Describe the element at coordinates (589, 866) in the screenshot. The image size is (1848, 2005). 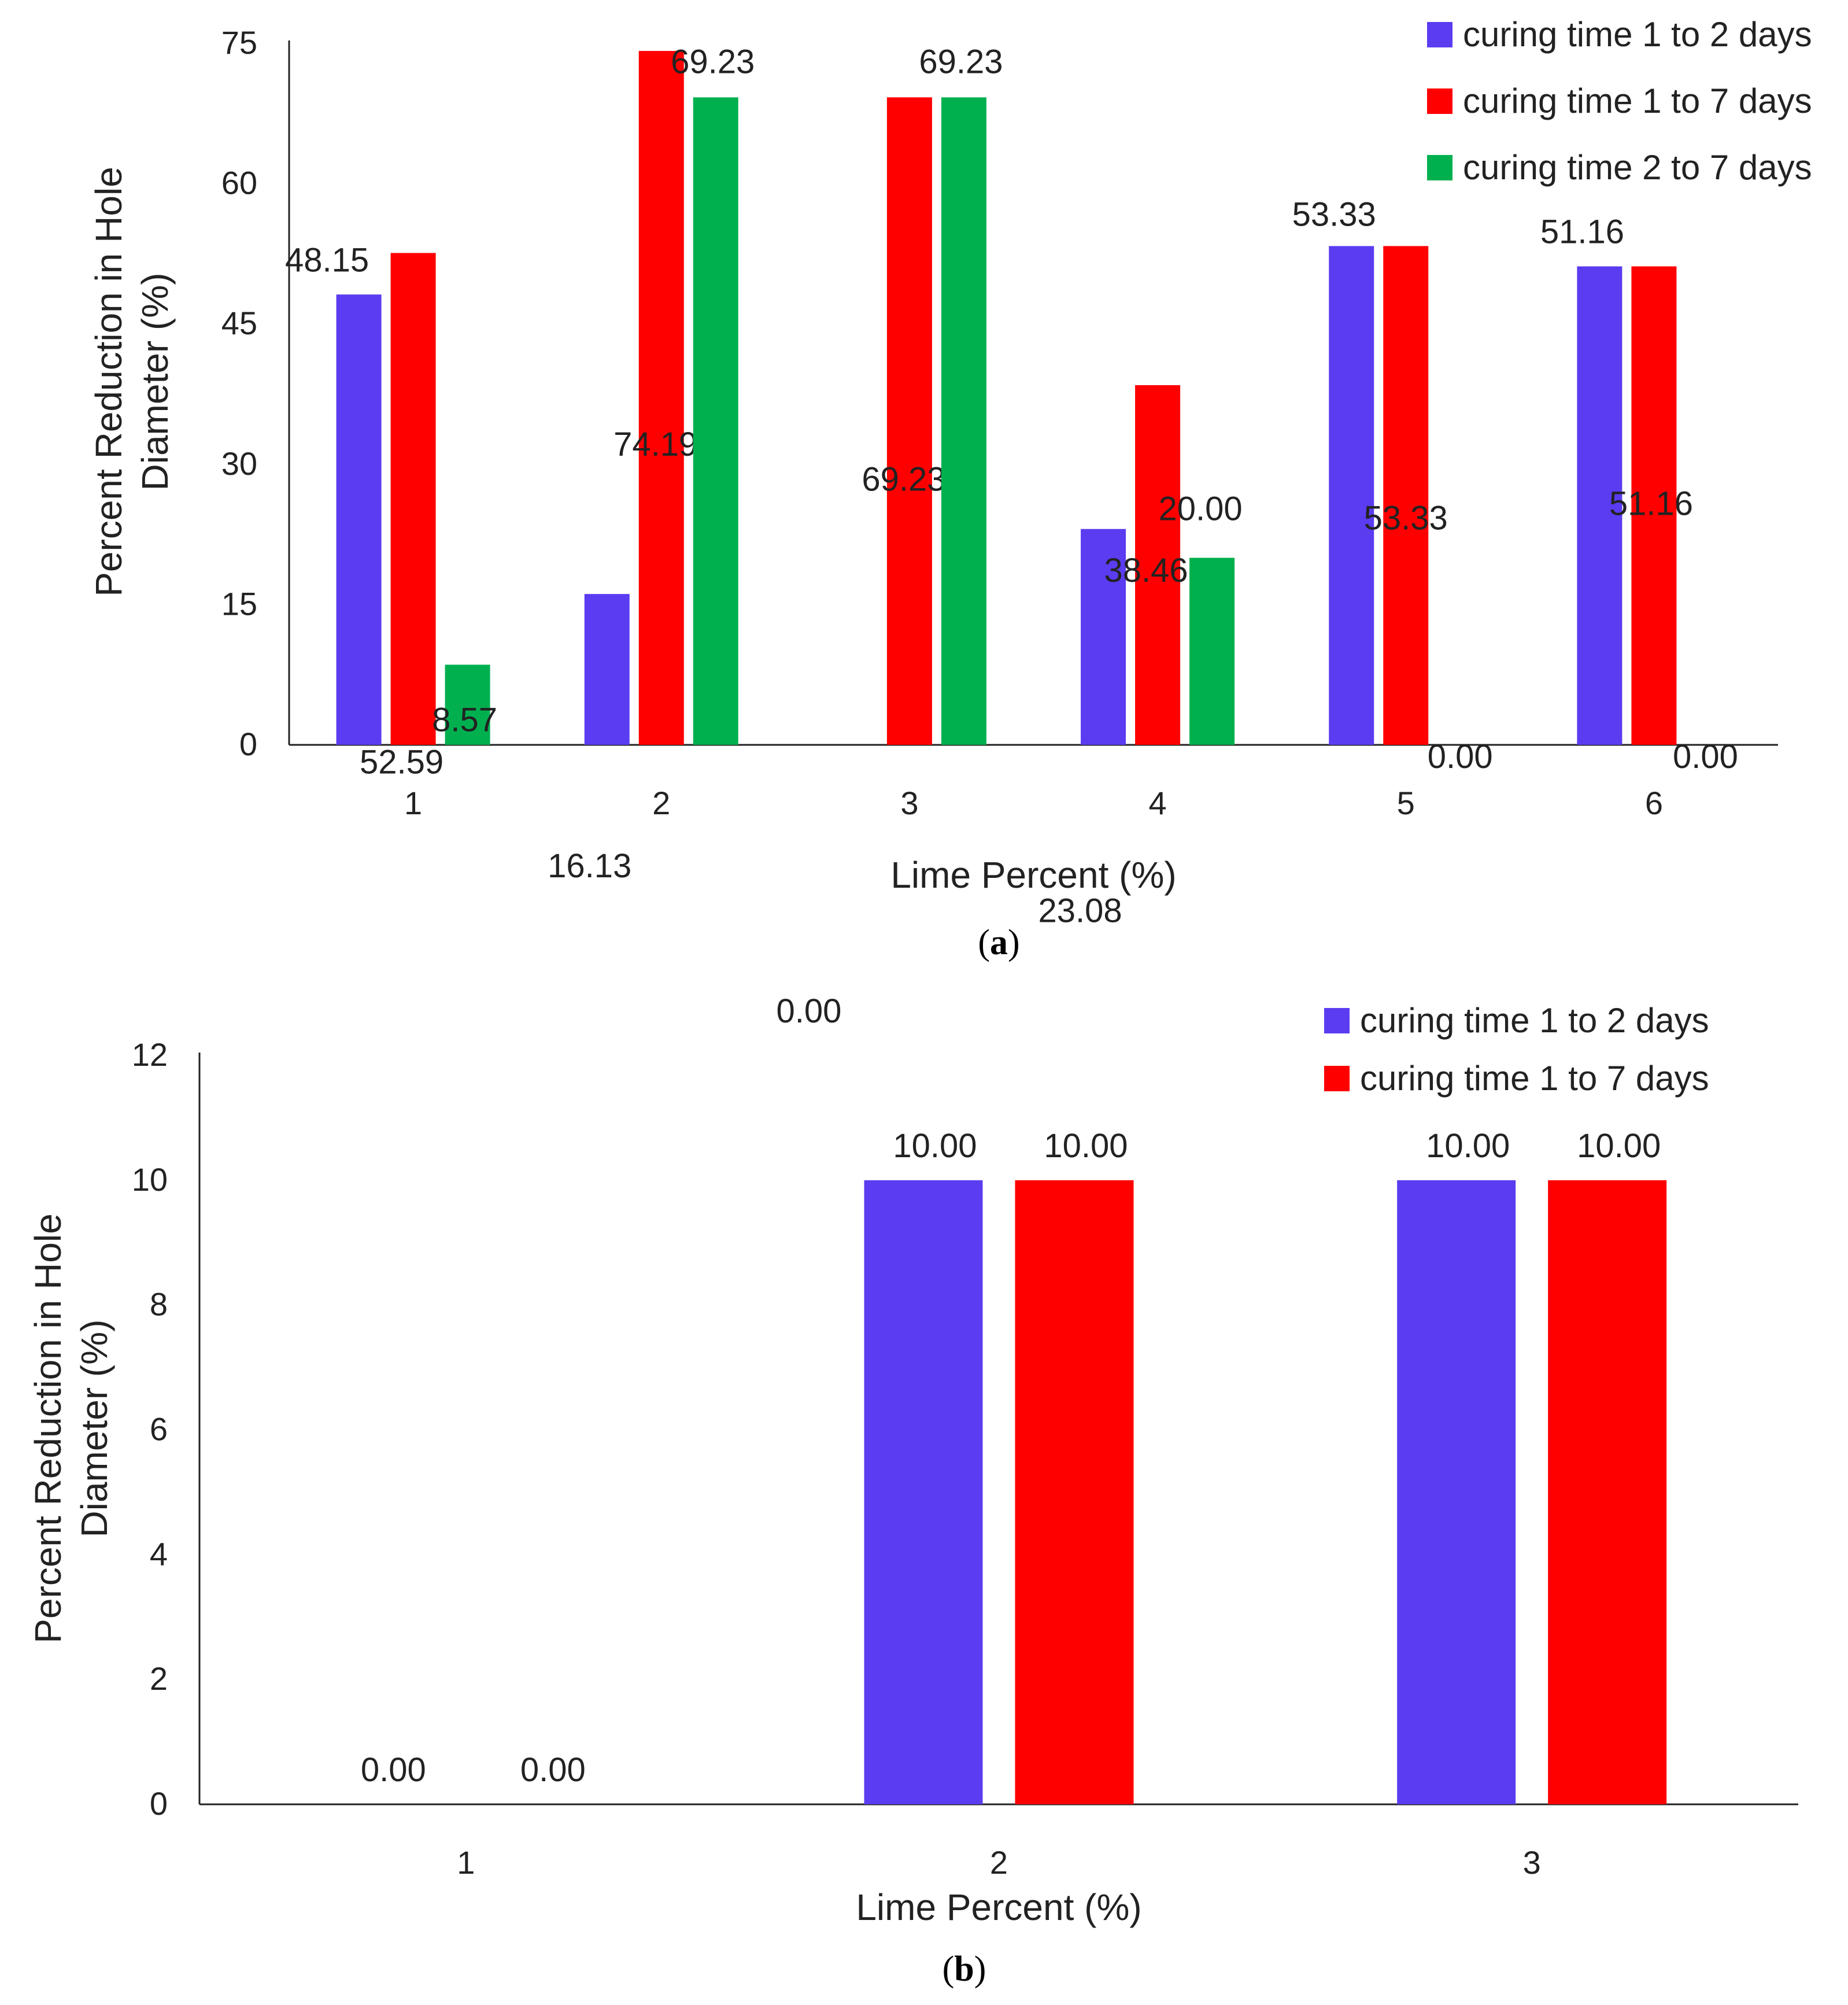
I see `data-label: 16.13` at that location.